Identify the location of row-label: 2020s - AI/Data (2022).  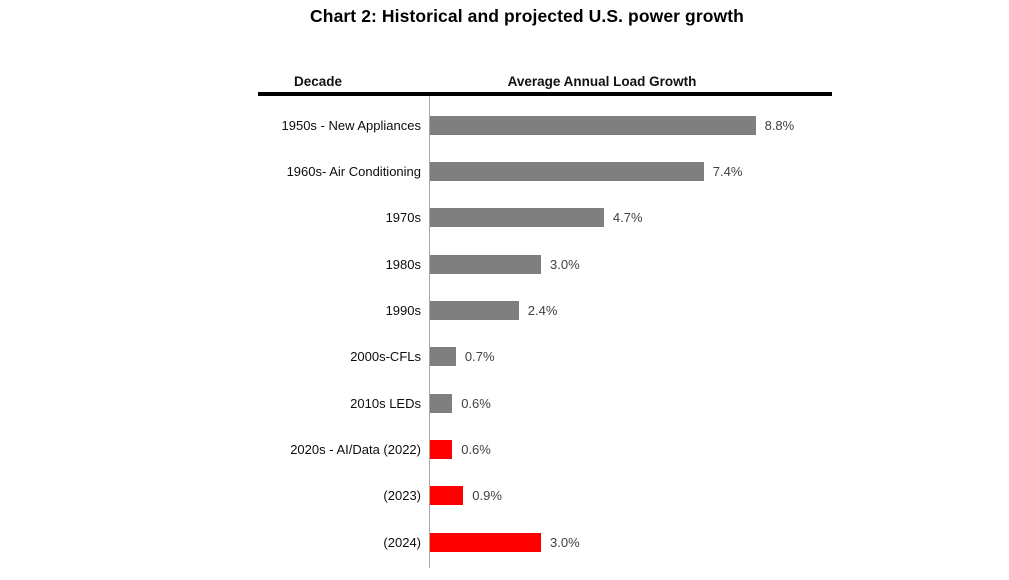
(355, 449).